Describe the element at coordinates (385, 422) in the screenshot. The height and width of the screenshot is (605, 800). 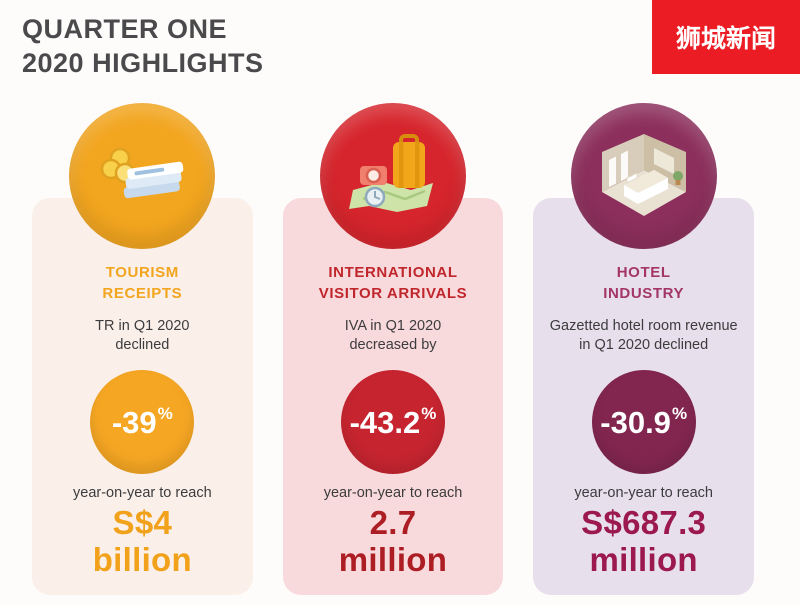
I see `percent-value: -43.2` at that location.